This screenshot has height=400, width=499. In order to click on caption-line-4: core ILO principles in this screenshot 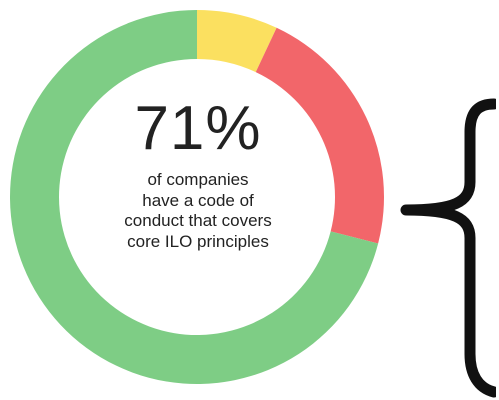, I will do `click(198, 241)`.